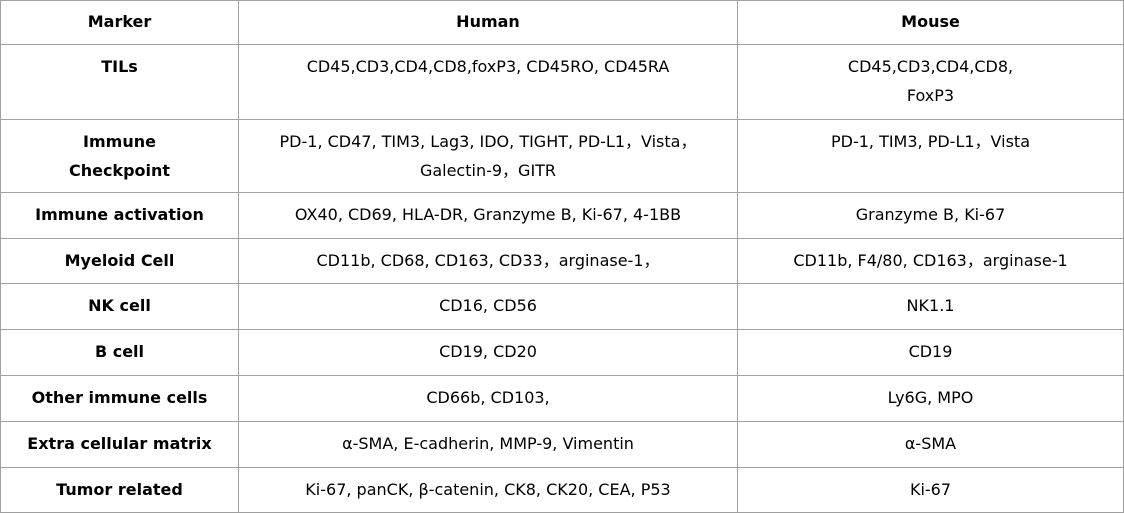 The height and width of the screenshot is (514, 1124). Describe the element at coordinates (119, 22) in the screenshot. I see `header-cell: Marker` at that location.